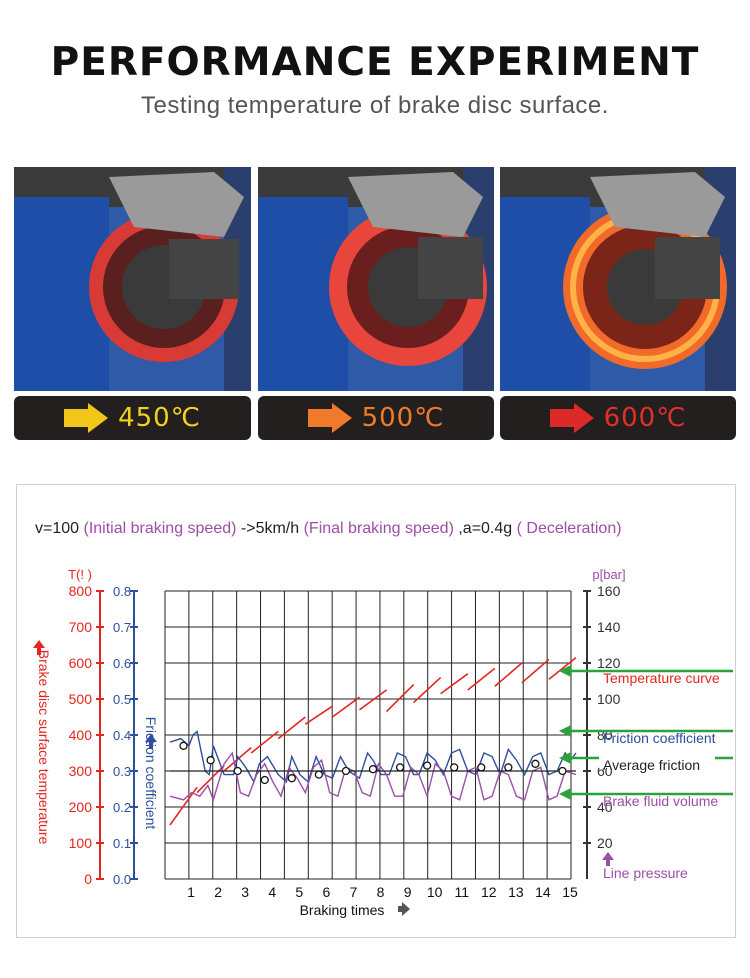  I want to click on temperature-axis-label: Brake disc surface temperature, so click(44, 747).